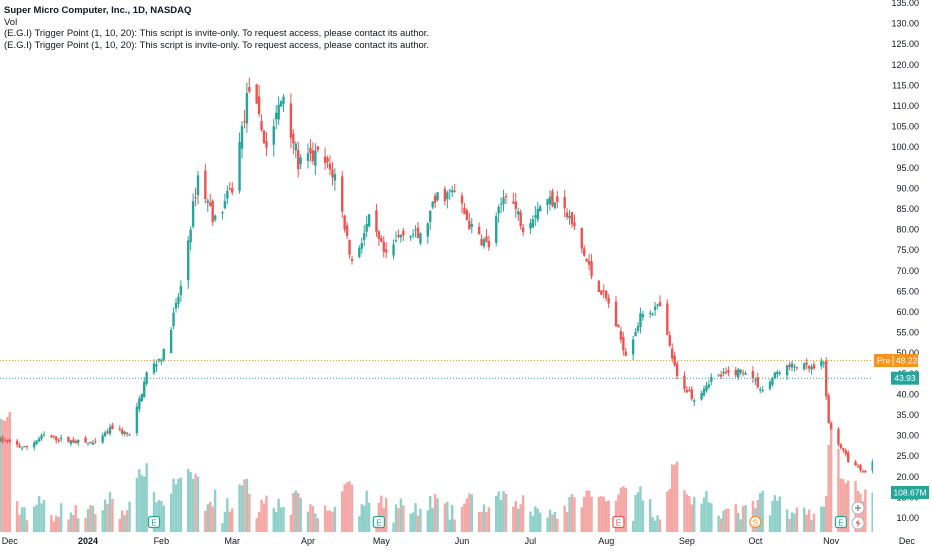  Describe the element at coordinates (382, 541) in the screenshot. I see `time-tick-label: May` at that location.